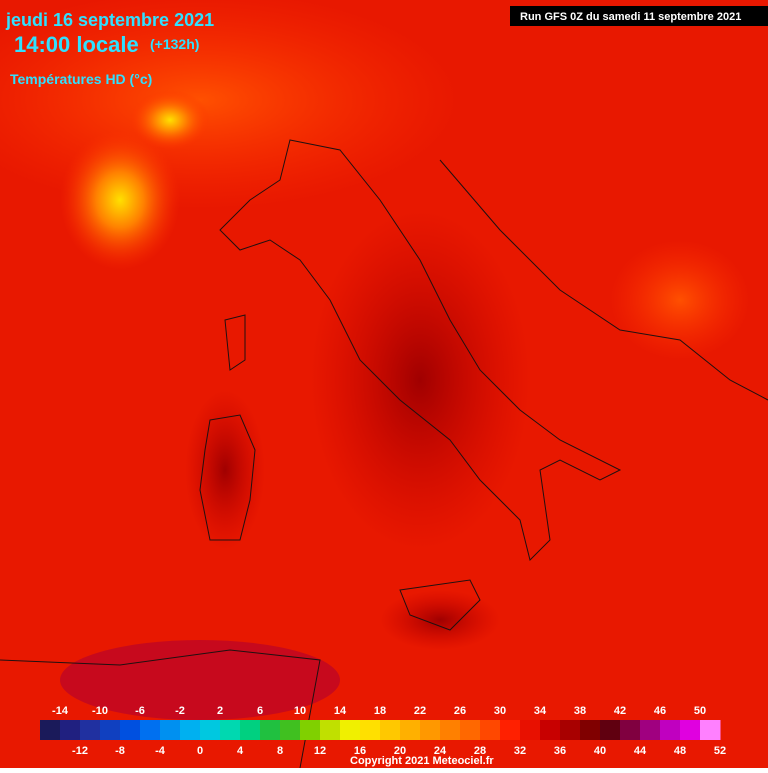 This screenshot has width=768, height=773. I want to click on sardinia-hot, so click(225, 470).